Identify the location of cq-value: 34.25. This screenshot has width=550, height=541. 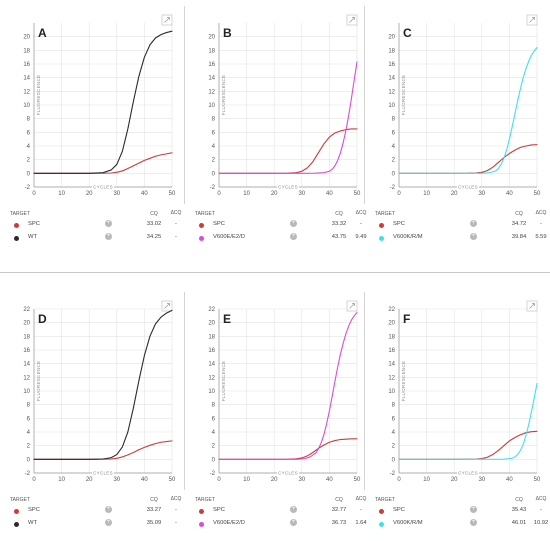
(154, 237).